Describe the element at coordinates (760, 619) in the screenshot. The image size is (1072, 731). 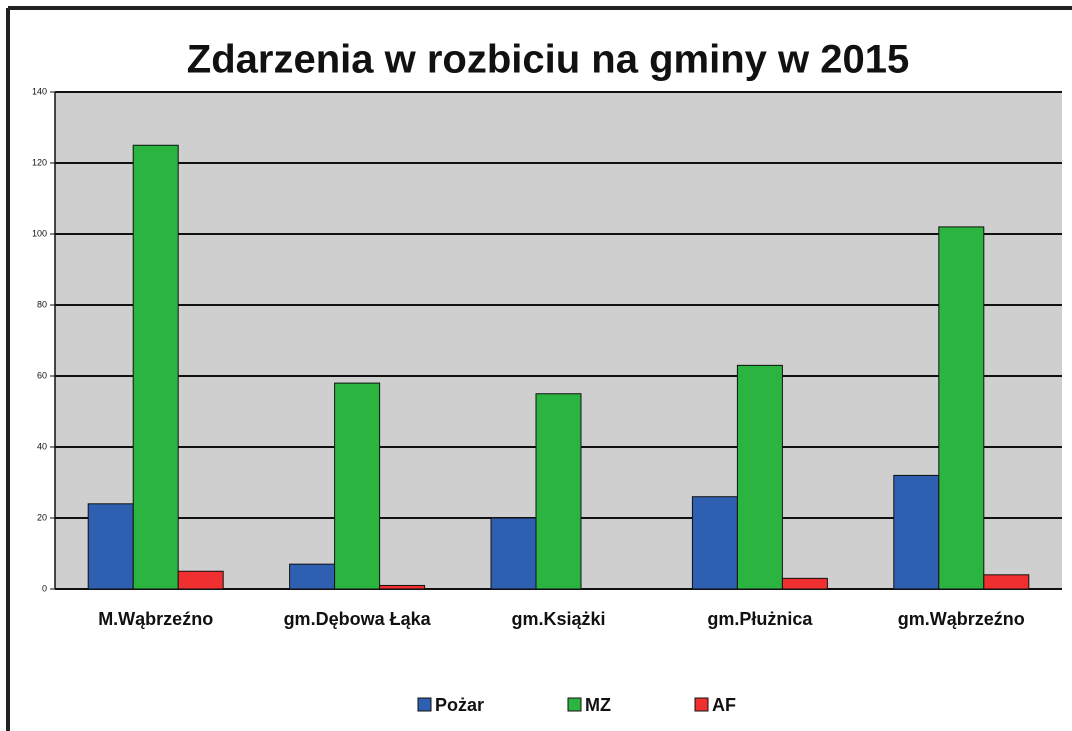
I see `x-tick-label: gm.Płużnica` at that location.